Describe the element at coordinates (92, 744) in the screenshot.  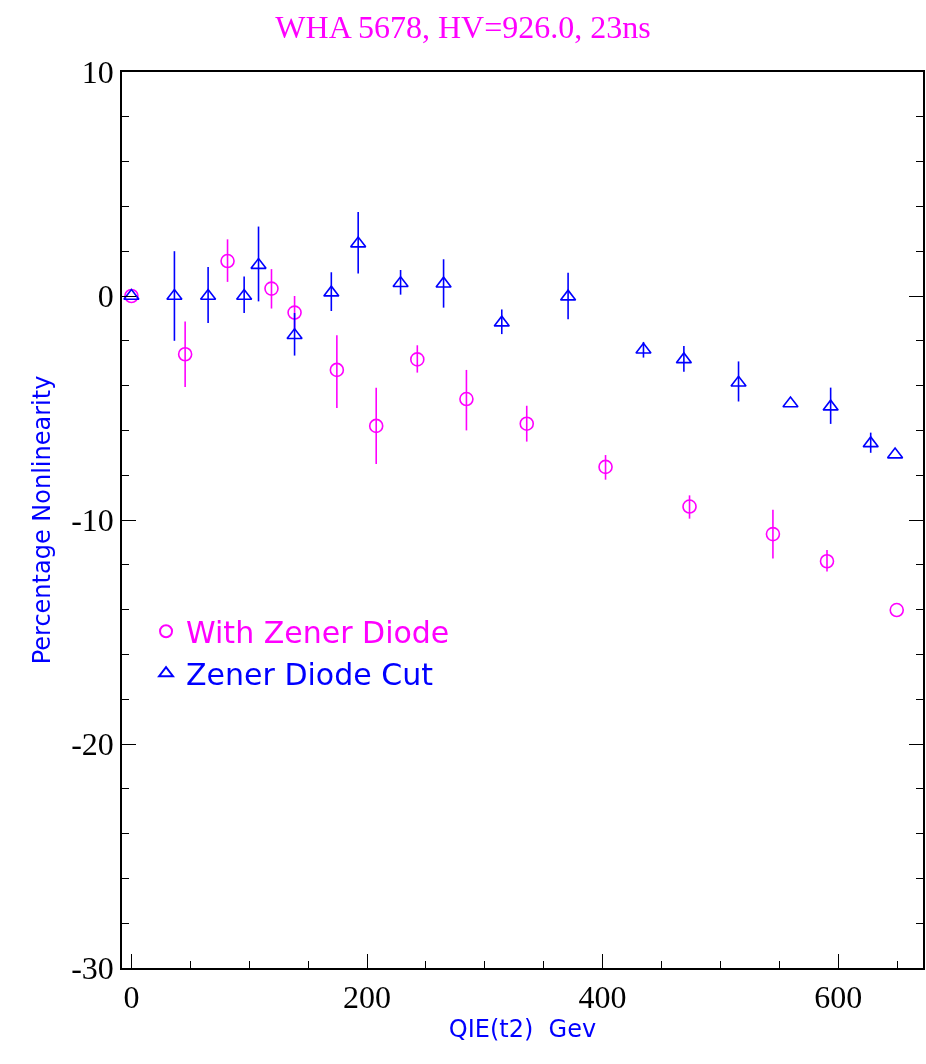
I see `y-tick-label: -20` at that location.